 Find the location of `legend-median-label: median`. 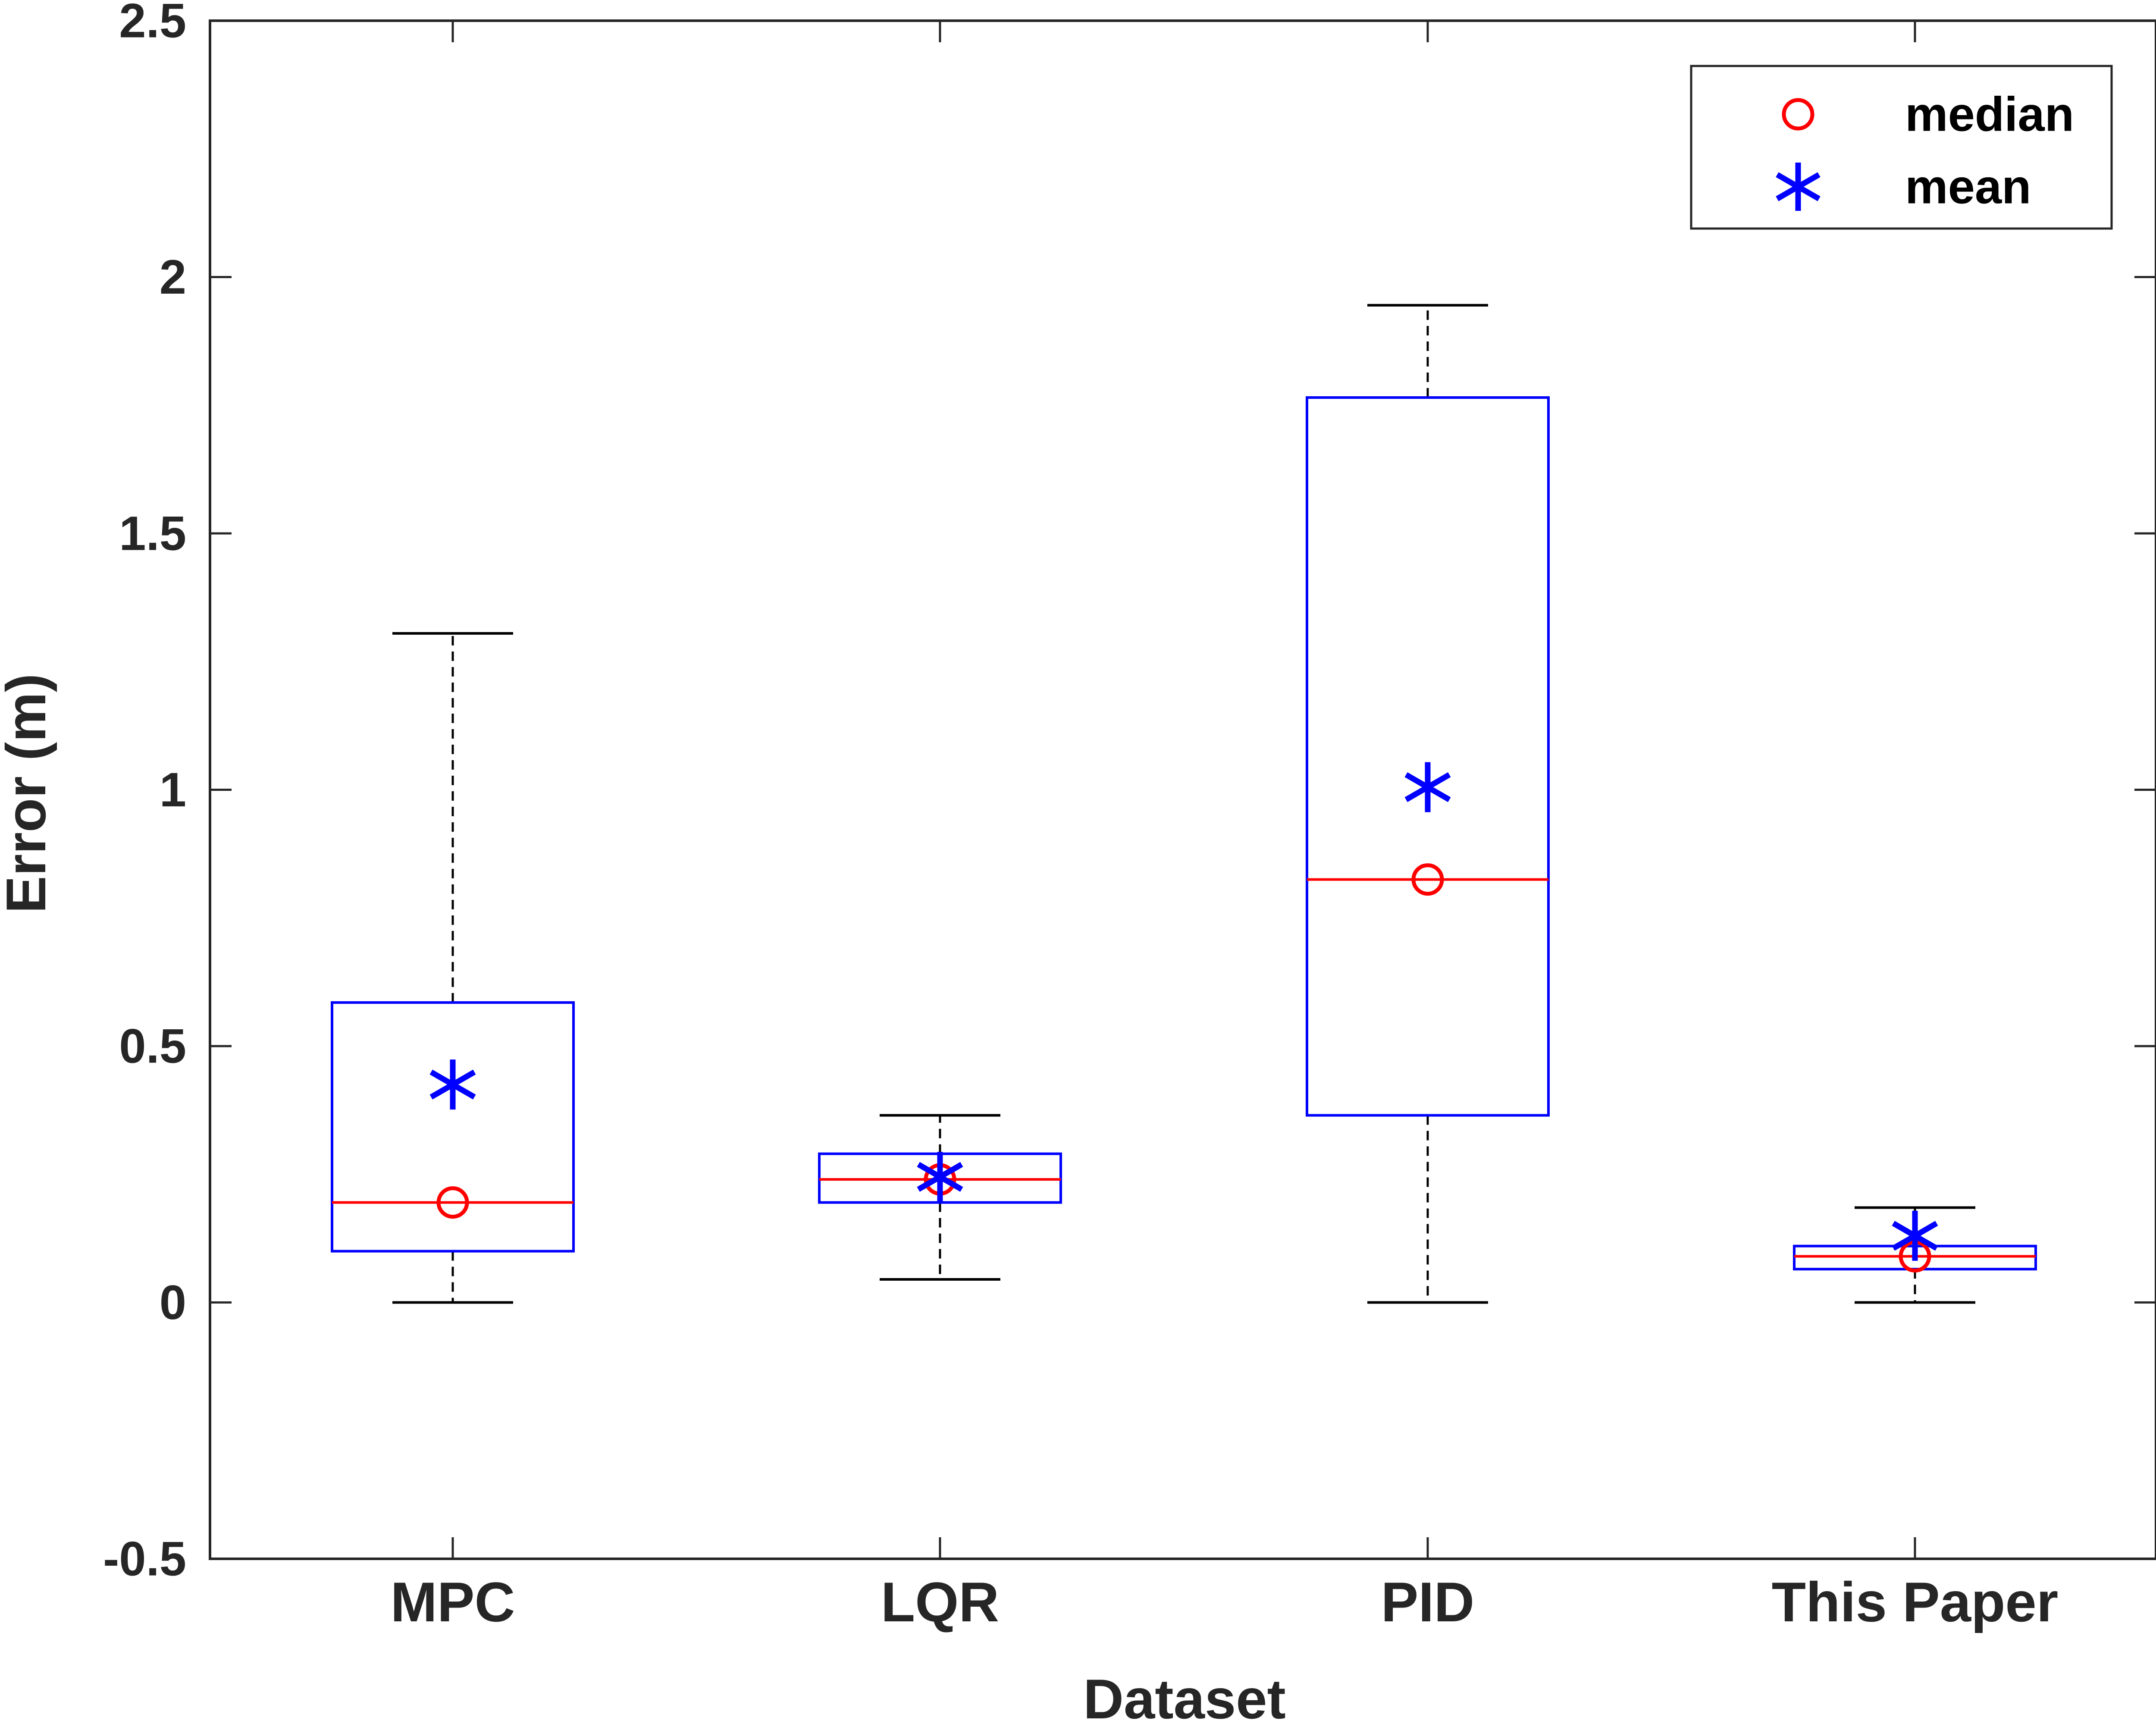

legend-median-label: median is located at coordinates (1989, 114).